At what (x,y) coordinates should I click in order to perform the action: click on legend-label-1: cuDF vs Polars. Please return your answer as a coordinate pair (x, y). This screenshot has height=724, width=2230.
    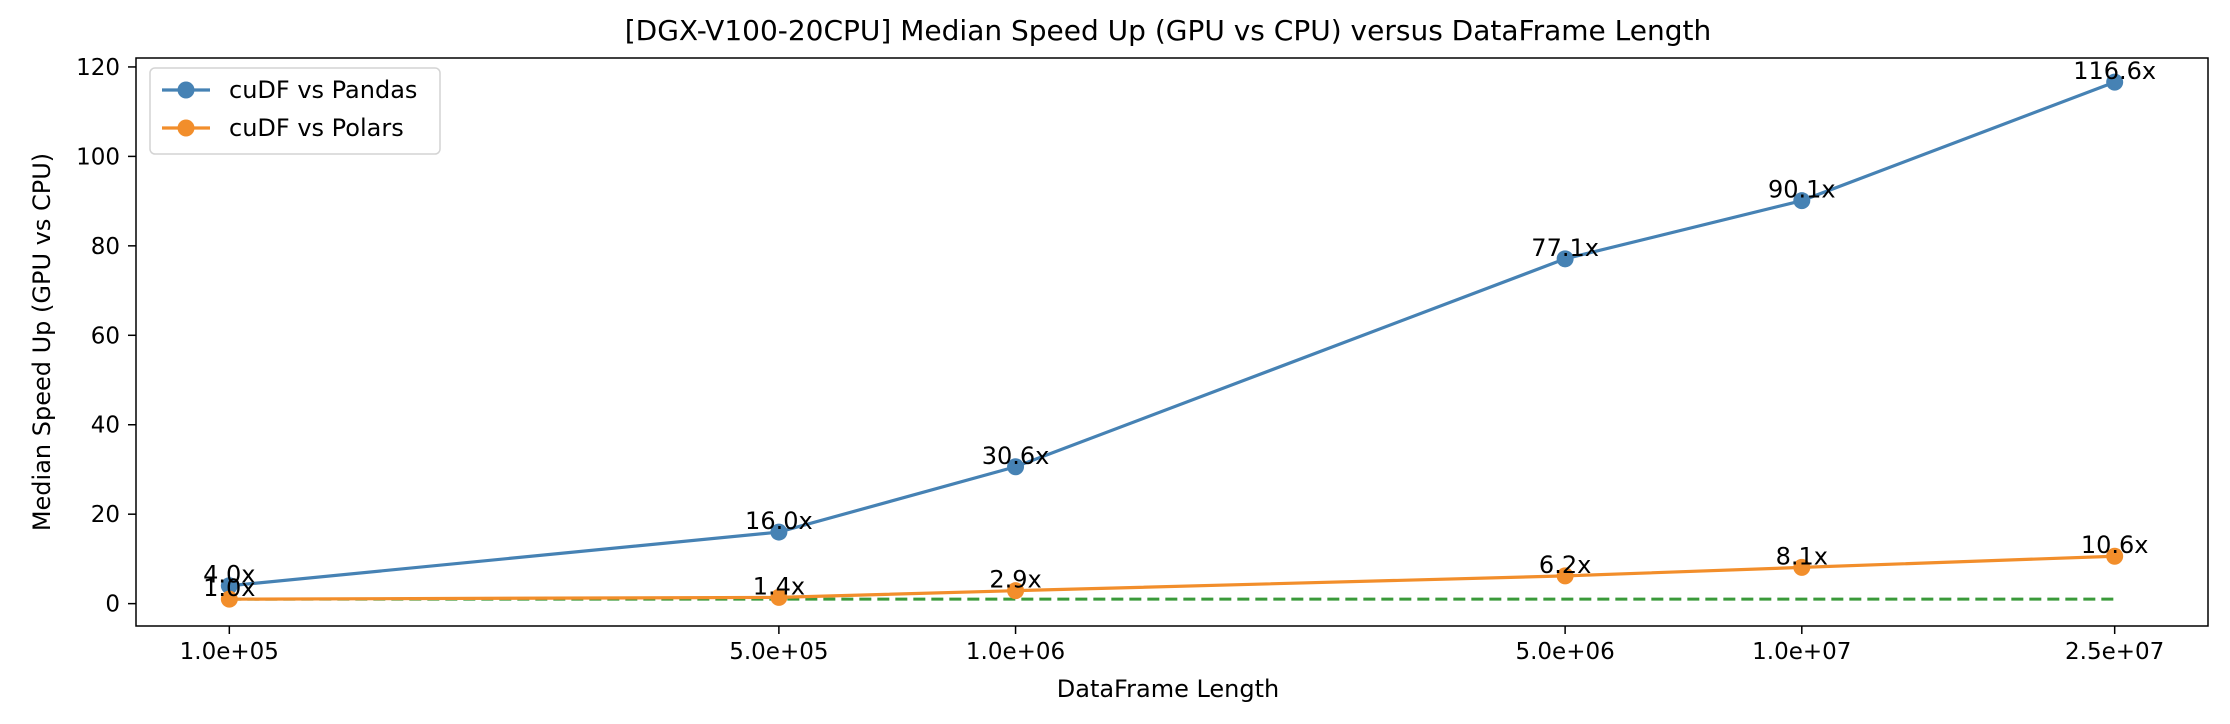
    Looking at the image, I should click on (316, 128).